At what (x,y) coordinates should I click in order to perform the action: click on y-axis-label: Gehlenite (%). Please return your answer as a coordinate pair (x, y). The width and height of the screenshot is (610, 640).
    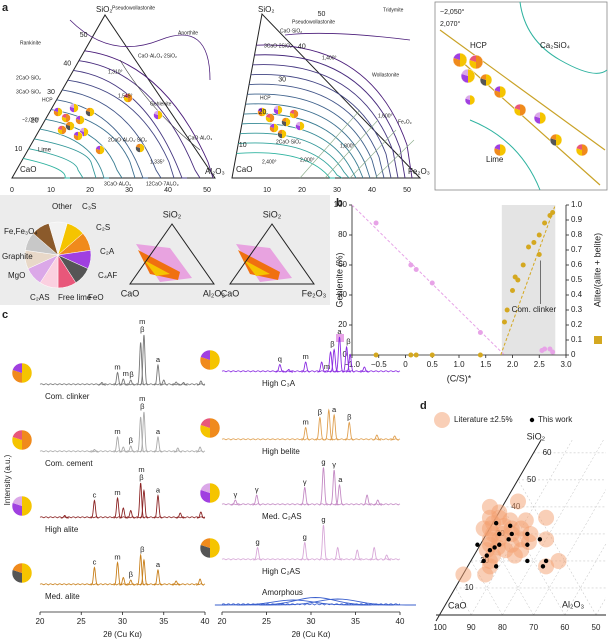
    Looking at the image, I should click on (339, 279).